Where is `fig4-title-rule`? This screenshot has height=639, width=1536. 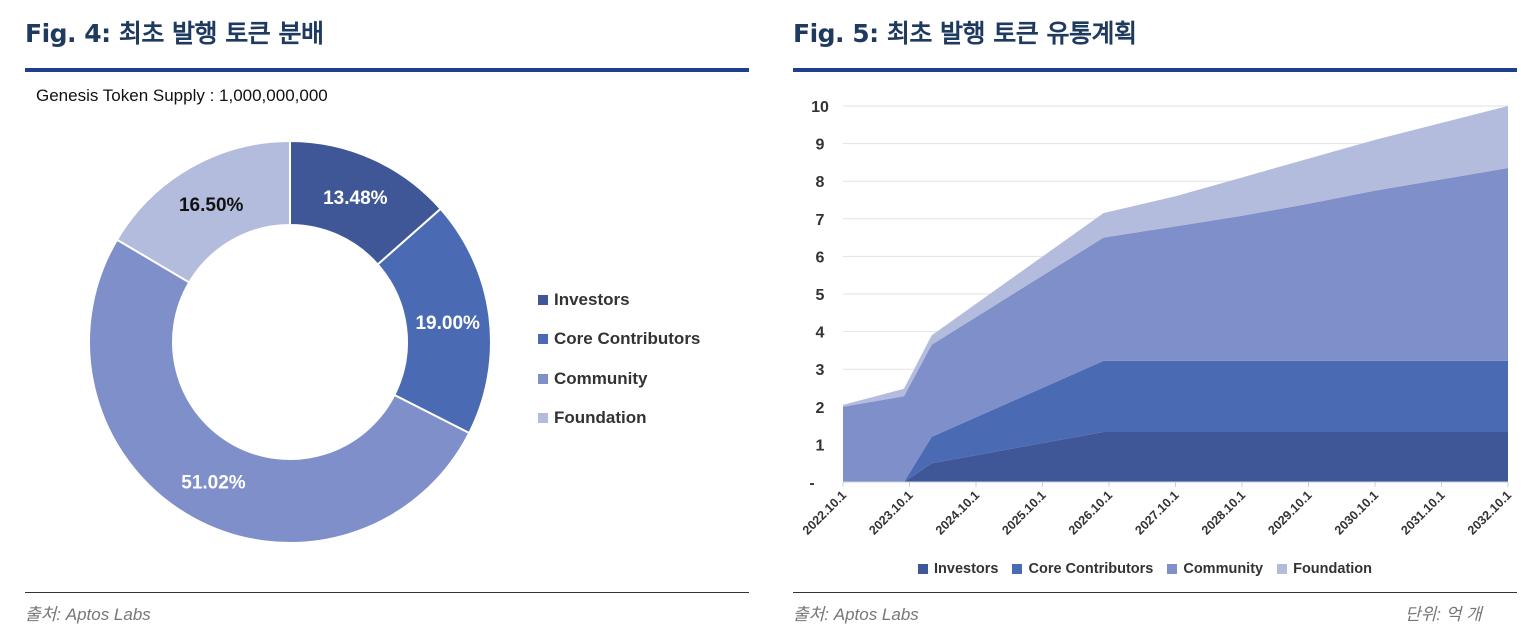
fig4-title-rule is located at coordinates (387, 70).